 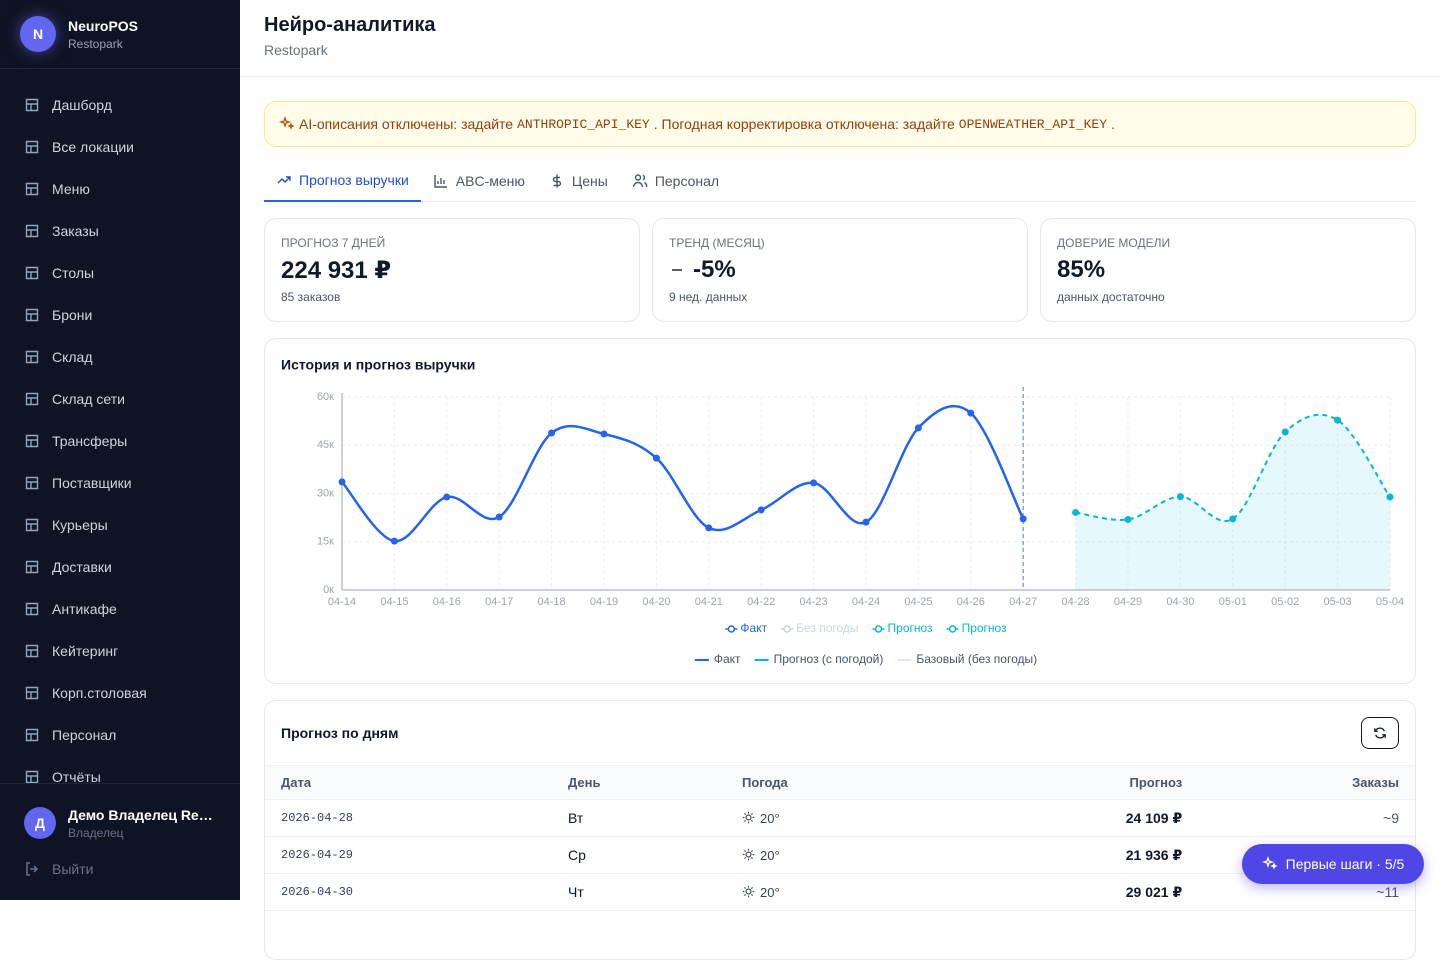 What do you see at coordinates (336, 270) in the screenshot?
I see `kpi-value: 224 931 ₽` at bounding box center [336, 270].